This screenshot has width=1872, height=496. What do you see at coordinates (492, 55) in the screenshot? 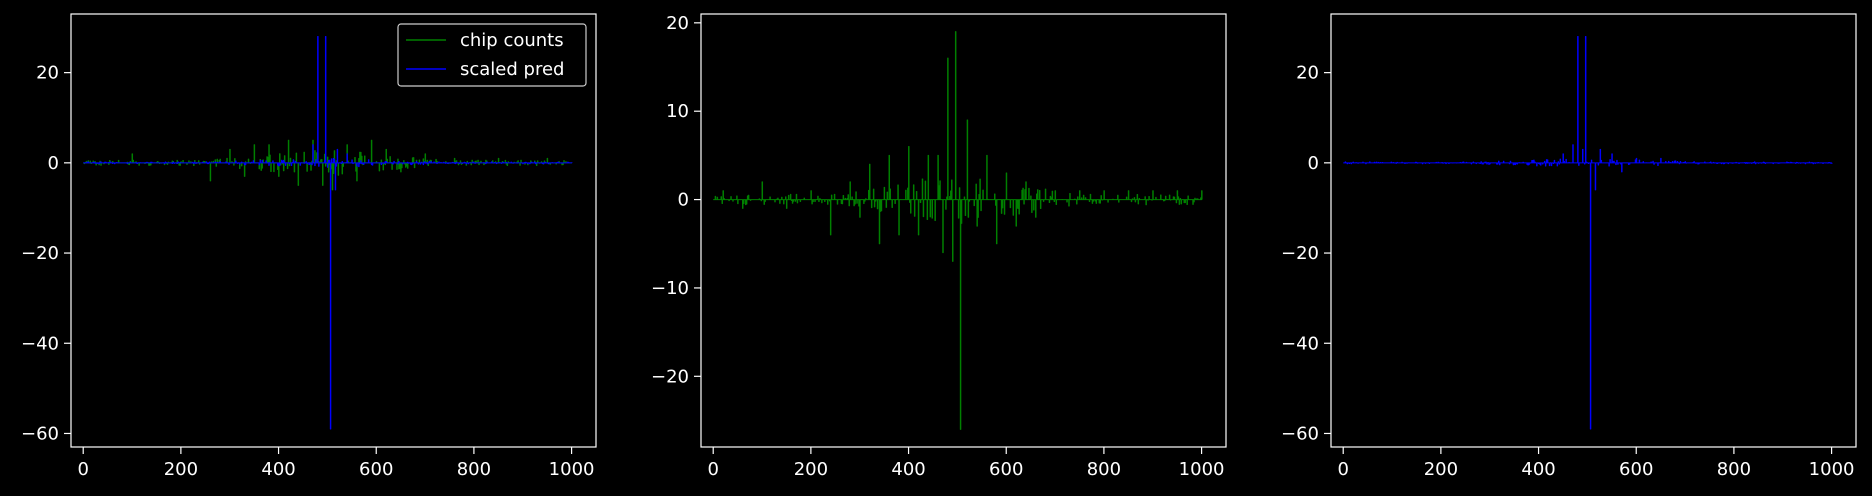
I see `legend: chip counts scaled pred` at bounding box center [492, 55].